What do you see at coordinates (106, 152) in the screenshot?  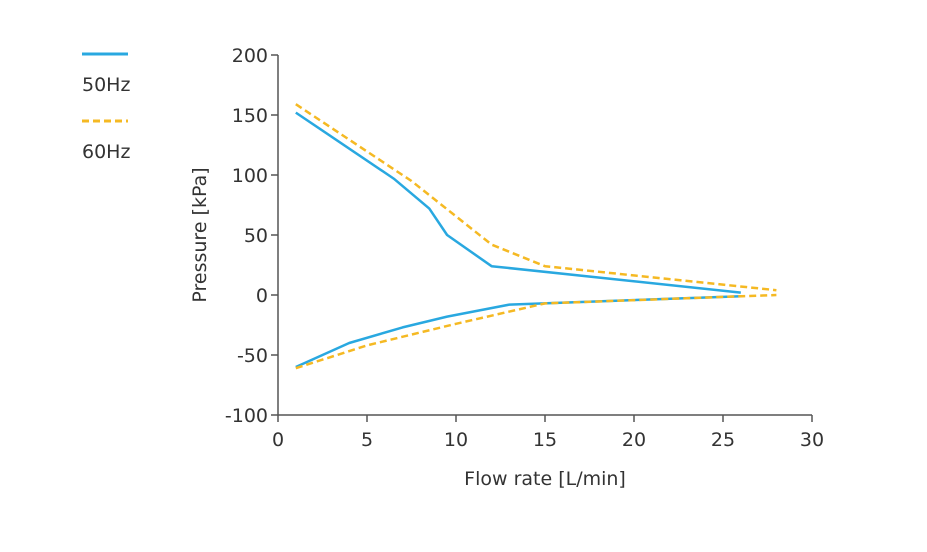 I see `legend-label-60hz: 60Hz` at bounding box center [106, 152].